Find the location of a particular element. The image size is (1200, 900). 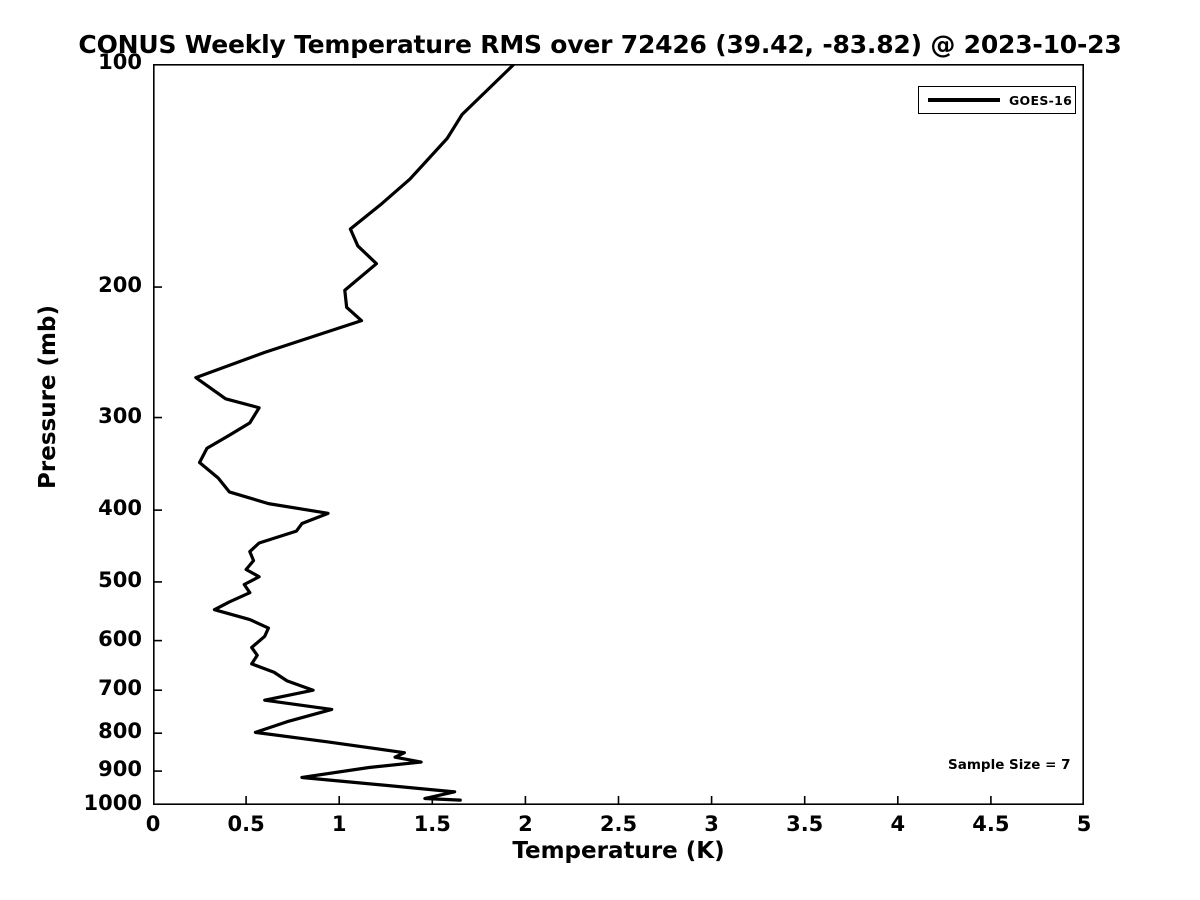

sample-size-annotation: Sample Size = 7 is located at coordinates (1009, 765).